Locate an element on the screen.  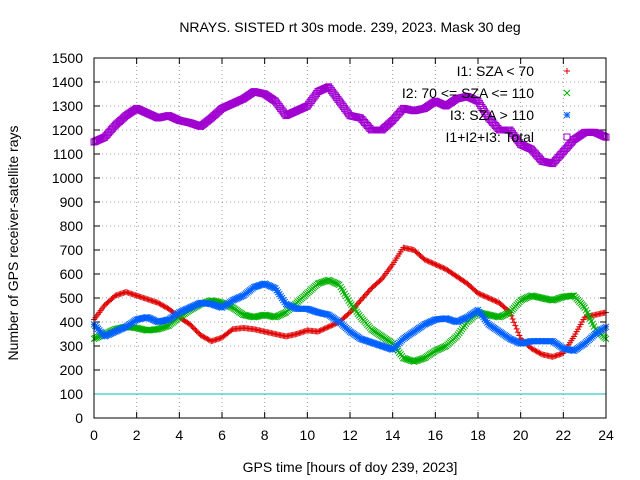
legend-marker is located at coordinates (567, 115).